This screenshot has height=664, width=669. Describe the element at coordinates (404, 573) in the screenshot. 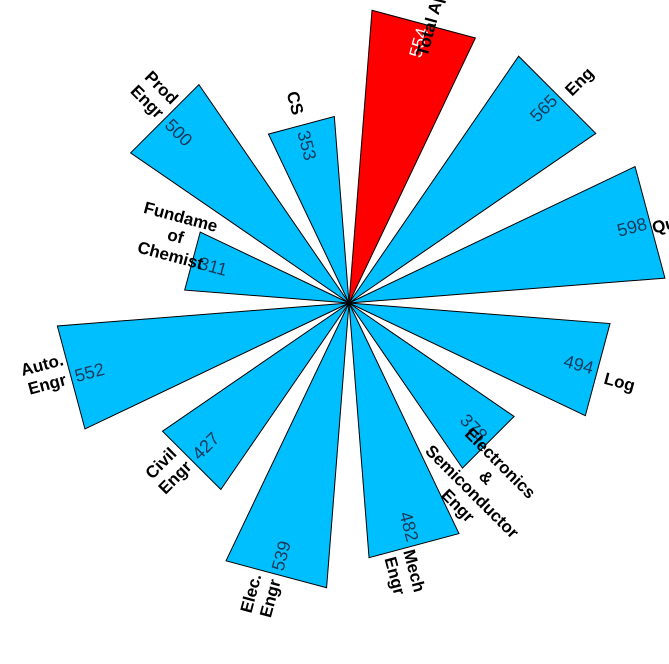

I see `category-label-mech-engr: MechEngr` at that location.